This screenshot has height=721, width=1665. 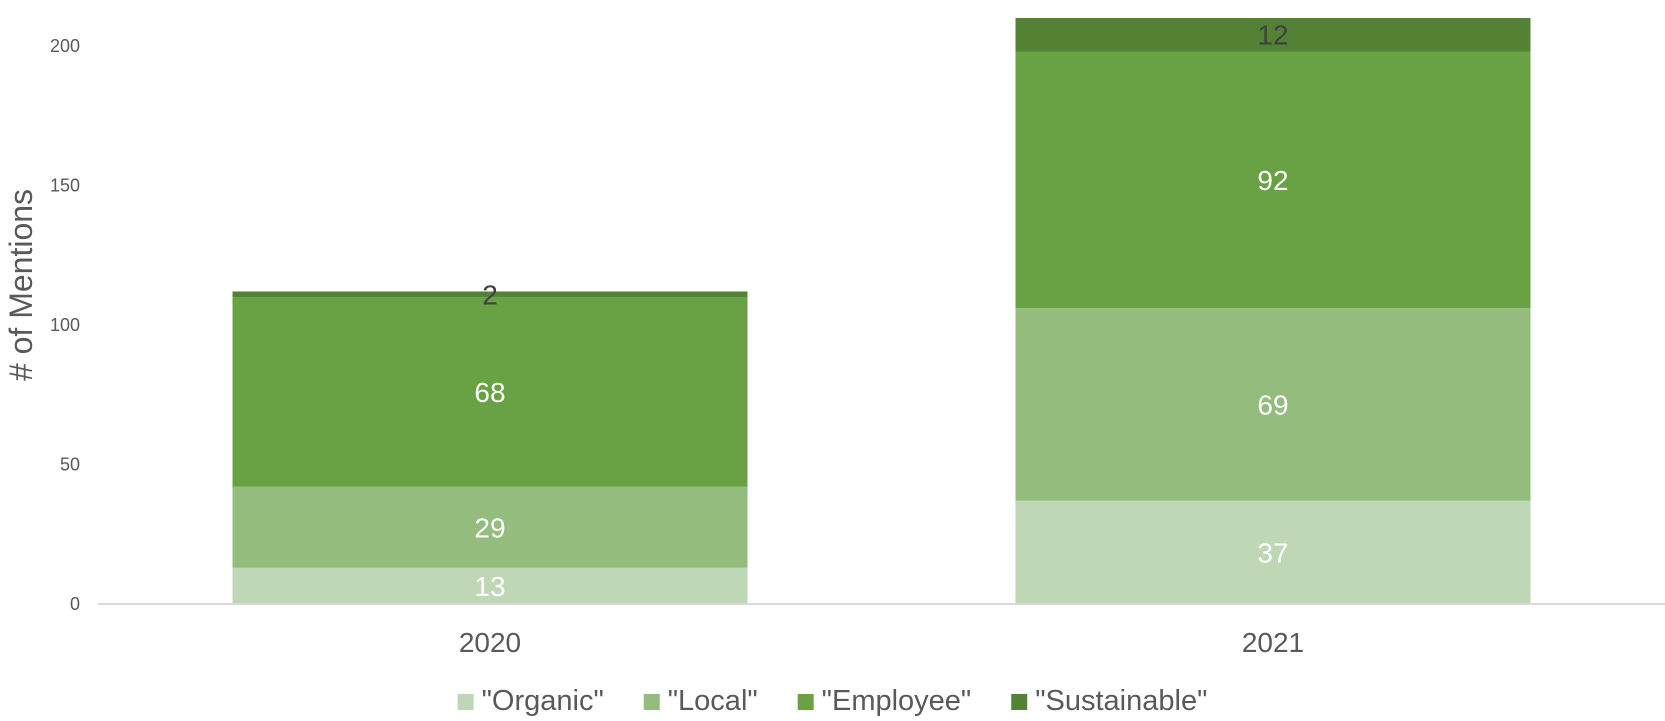 I want to click on bar-value-label: 69, so click(x=1272, y=404).